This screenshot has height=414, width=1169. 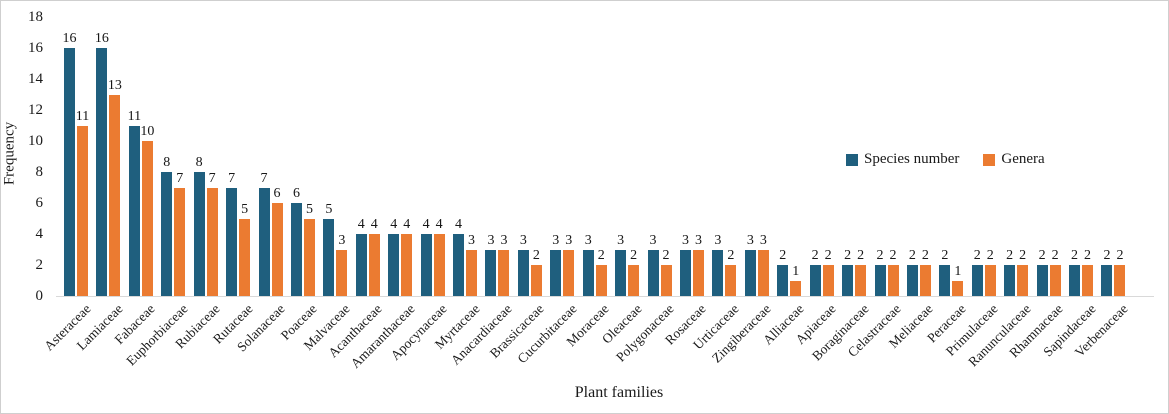 I want to click on bar-value-label: 1, so click(x=958, y=271).